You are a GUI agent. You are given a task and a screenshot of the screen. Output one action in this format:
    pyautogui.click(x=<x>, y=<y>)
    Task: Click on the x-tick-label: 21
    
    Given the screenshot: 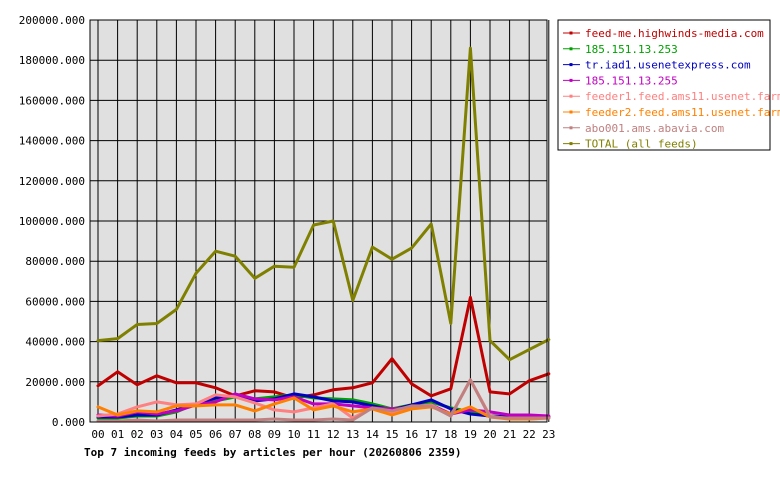 What is the action you would take?
    pyautogui.click(x=509, y=434)
    